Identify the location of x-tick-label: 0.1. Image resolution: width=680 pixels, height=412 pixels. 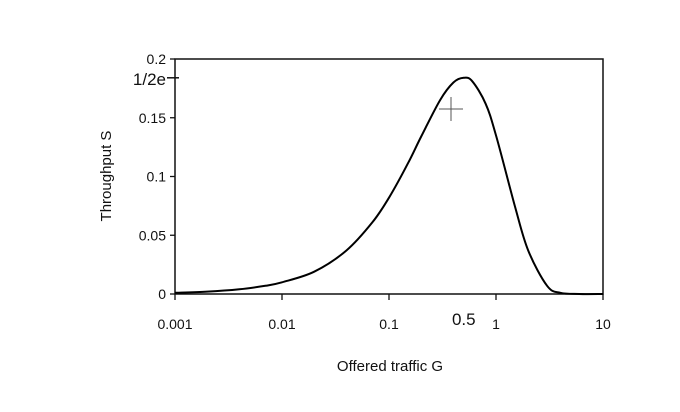
(389, 324).